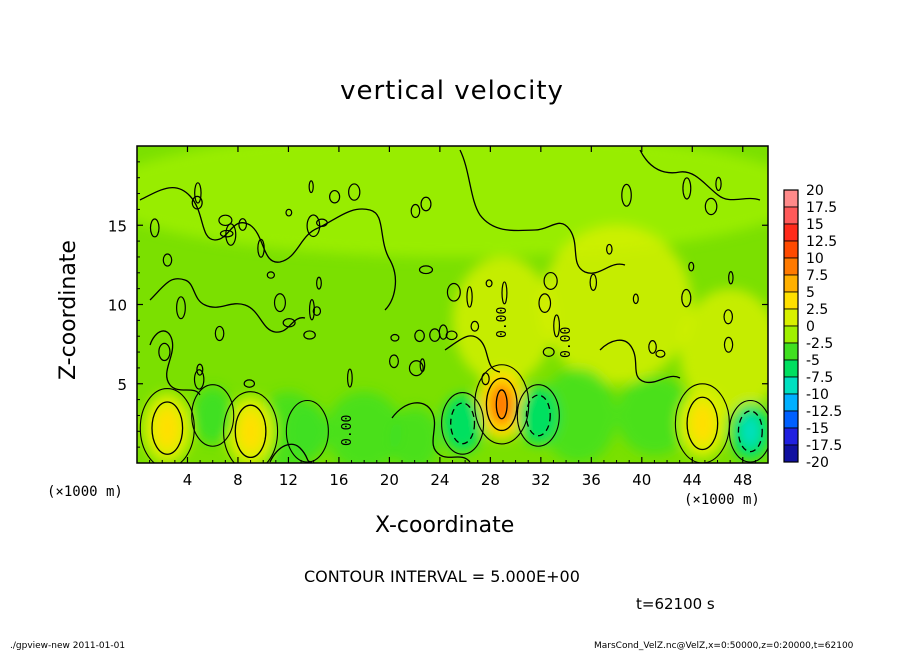 The width and height of the screenshot is (904, 654). I want to click on x-tick-label: 48, so click(742, 480).